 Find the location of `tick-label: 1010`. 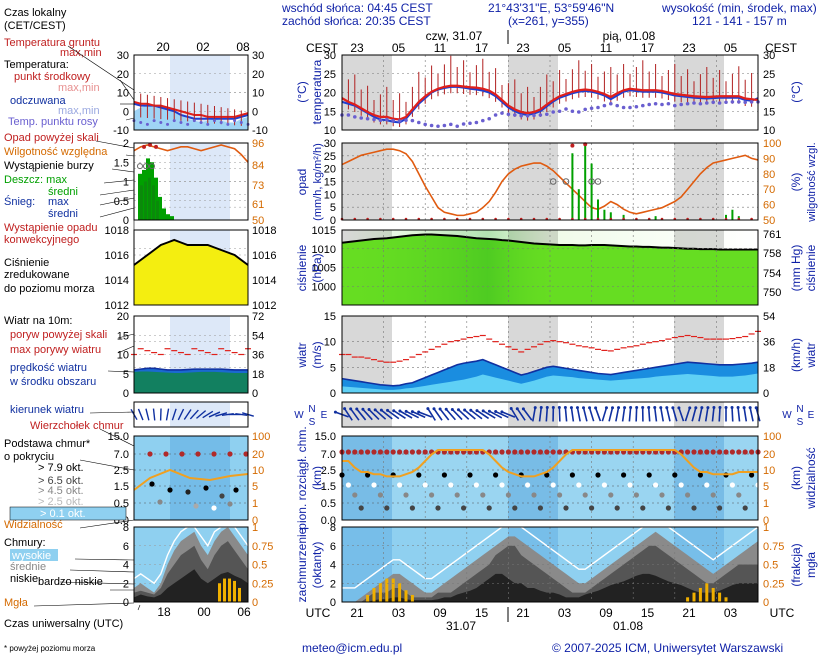

tick-label: 1010 is located at coordinates (324, 250).